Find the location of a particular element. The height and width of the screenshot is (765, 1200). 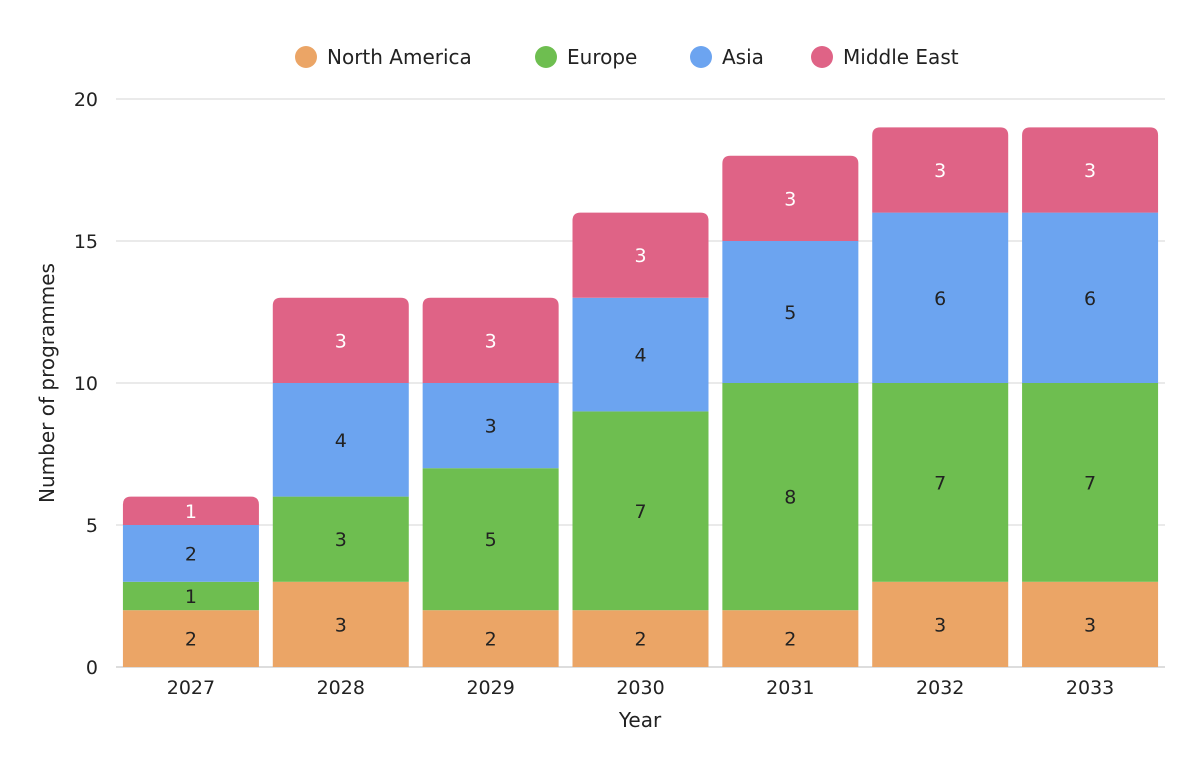

bar-stack-2028: 3 3 4 3 is located at coordinates (340, 482).